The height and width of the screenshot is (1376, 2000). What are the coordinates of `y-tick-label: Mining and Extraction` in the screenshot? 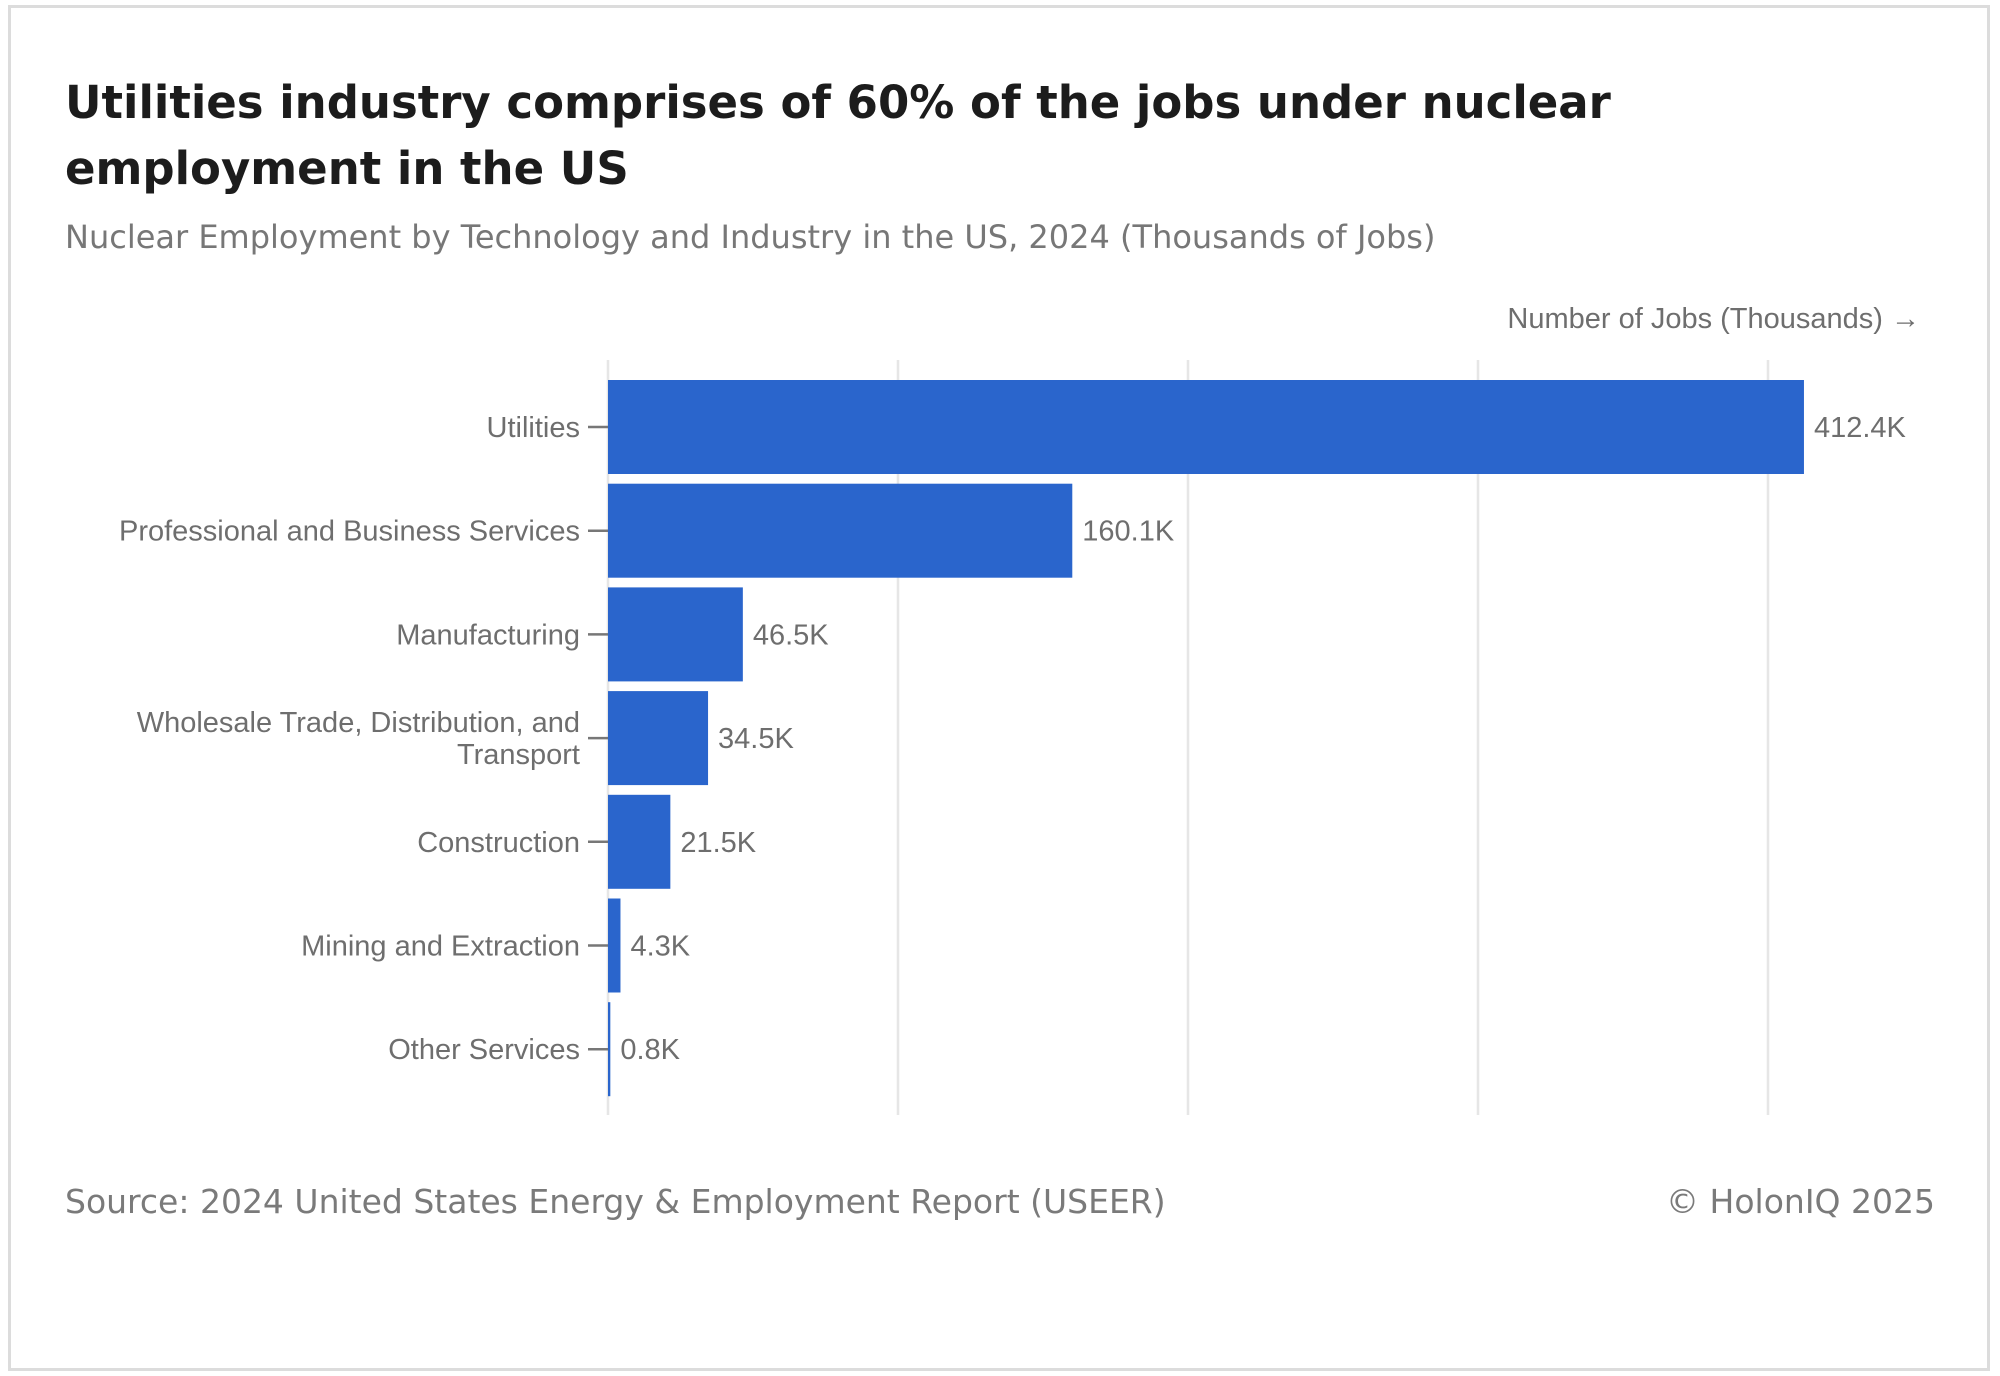 It's located at (440, 947).